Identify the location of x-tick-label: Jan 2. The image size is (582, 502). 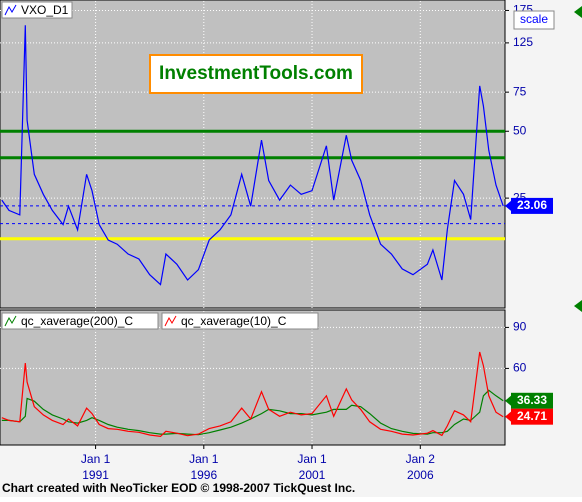
(421, 459).